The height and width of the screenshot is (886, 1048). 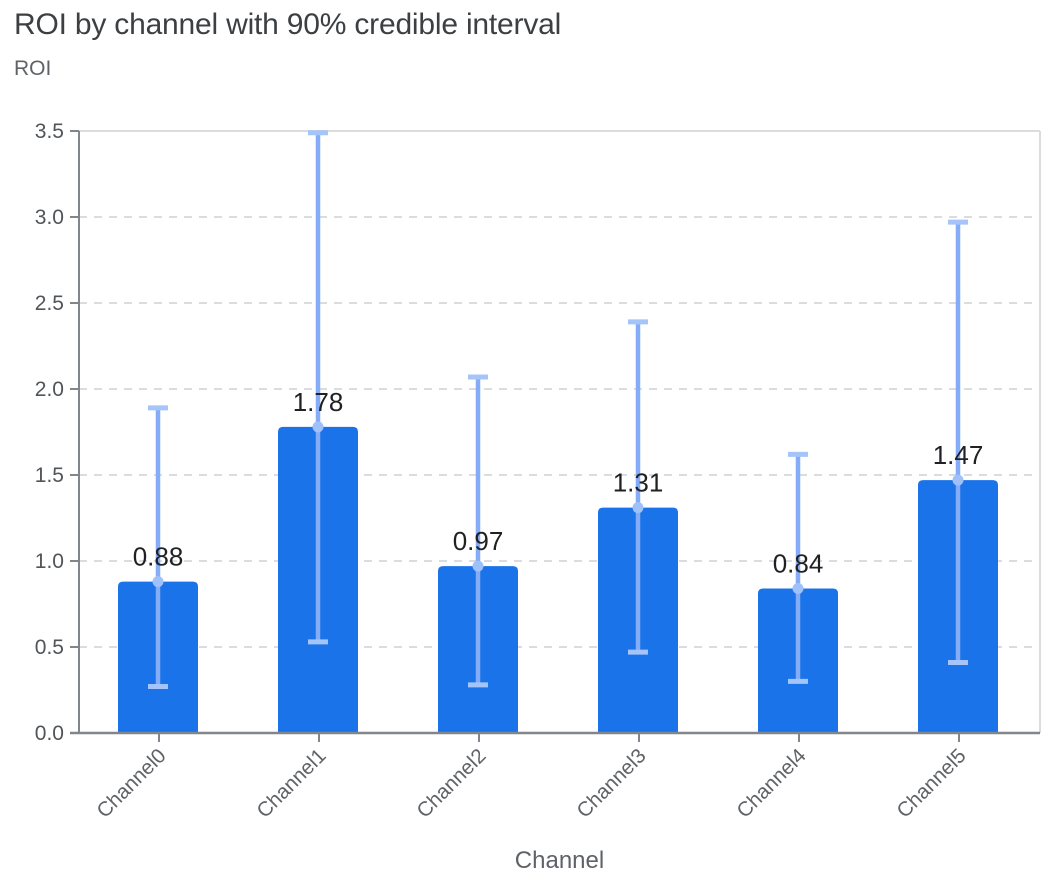 What do you see at coordinates (931, 783) in the screenshot?
I see `x-category-label: Channel5` at bounding box center [931, 783].